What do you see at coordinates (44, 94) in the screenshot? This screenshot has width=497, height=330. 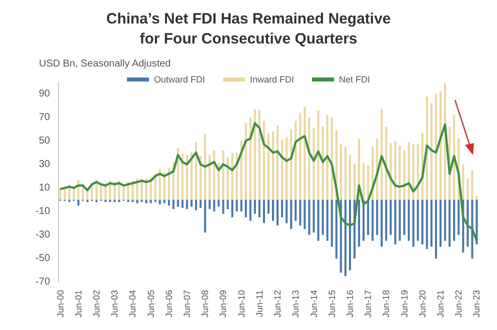 I see `y-tick-label: 90` at bounding box center [44, 94].